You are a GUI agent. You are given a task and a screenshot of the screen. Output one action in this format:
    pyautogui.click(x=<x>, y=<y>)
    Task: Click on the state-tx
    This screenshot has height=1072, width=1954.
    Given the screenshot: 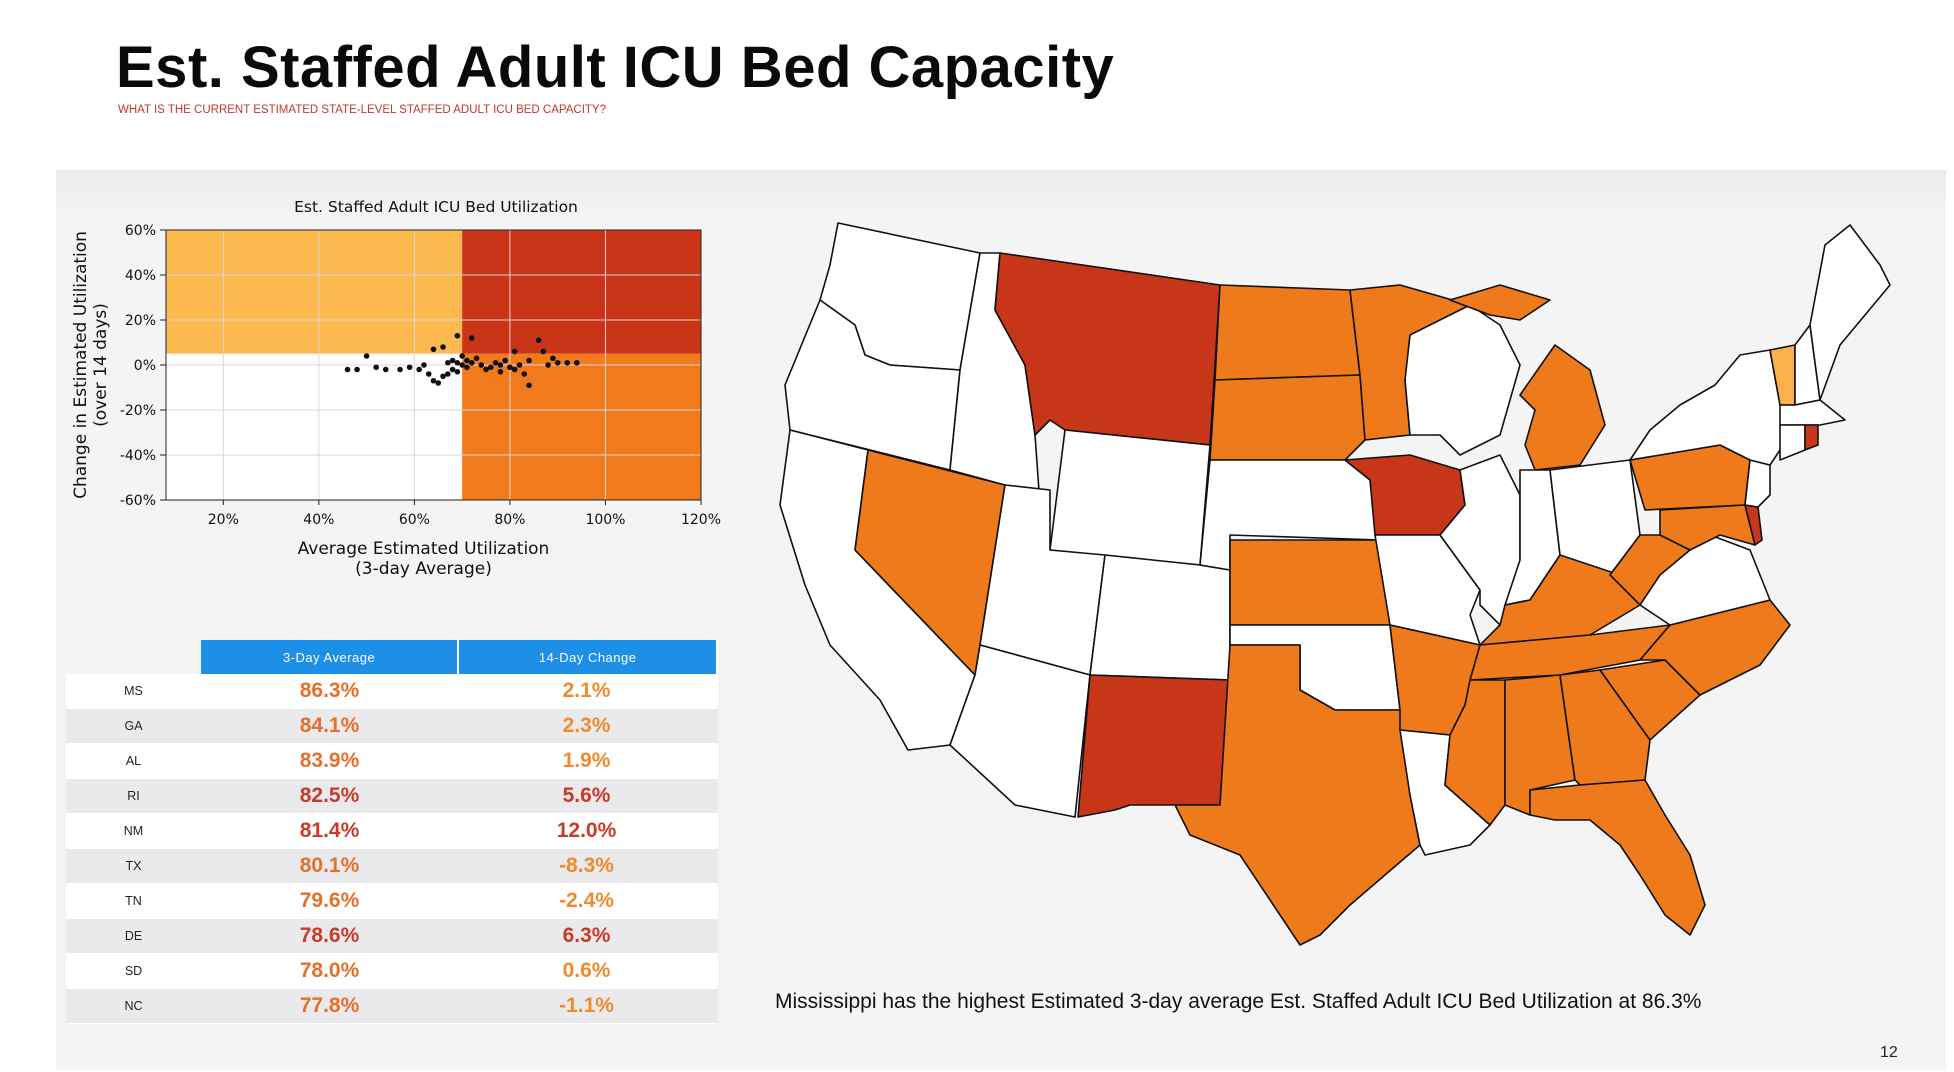 What is the action you would take?
    pyautogui.click(x=1297, y=795)
    